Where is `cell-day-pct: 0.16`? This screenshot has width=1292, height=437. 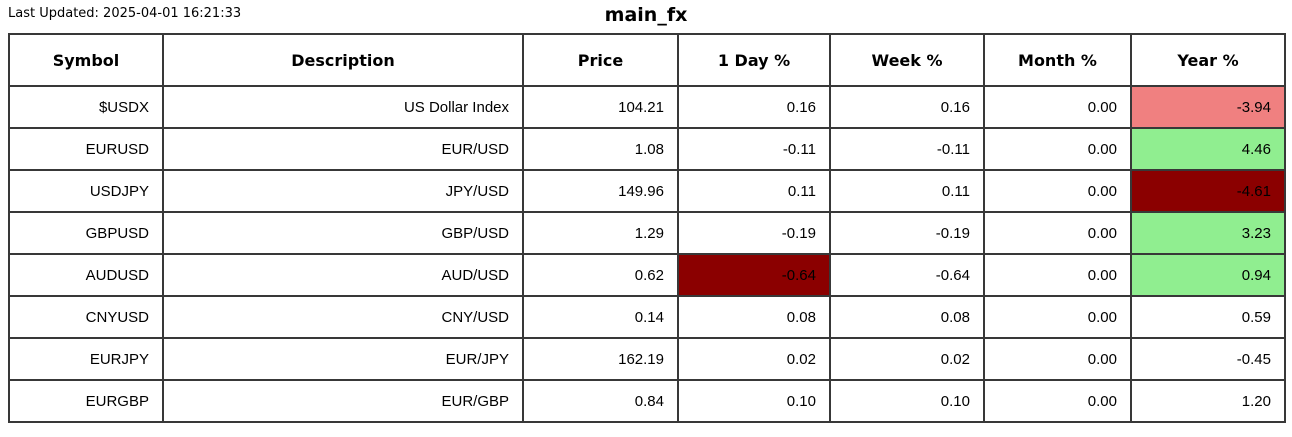
cell-day-pct: 0.16 is located at coordinates (754, 107).